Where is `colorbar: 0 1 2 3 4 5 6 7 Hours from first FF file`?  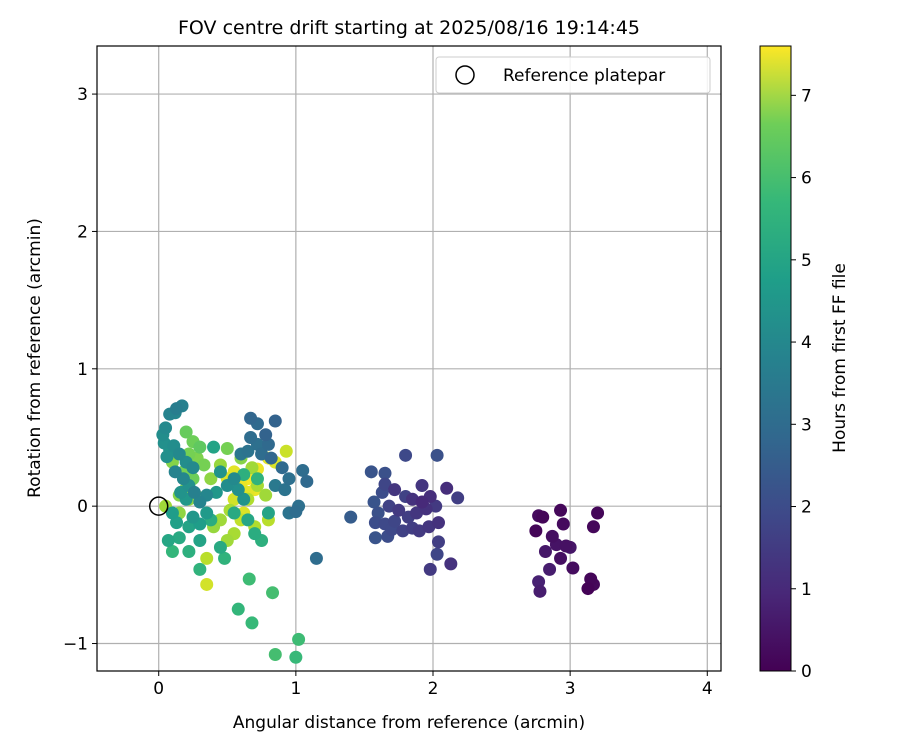 colorbar: 0 1 2 3 4 5 6 7 Hours from first FF file is located at coordinates (804, 363).